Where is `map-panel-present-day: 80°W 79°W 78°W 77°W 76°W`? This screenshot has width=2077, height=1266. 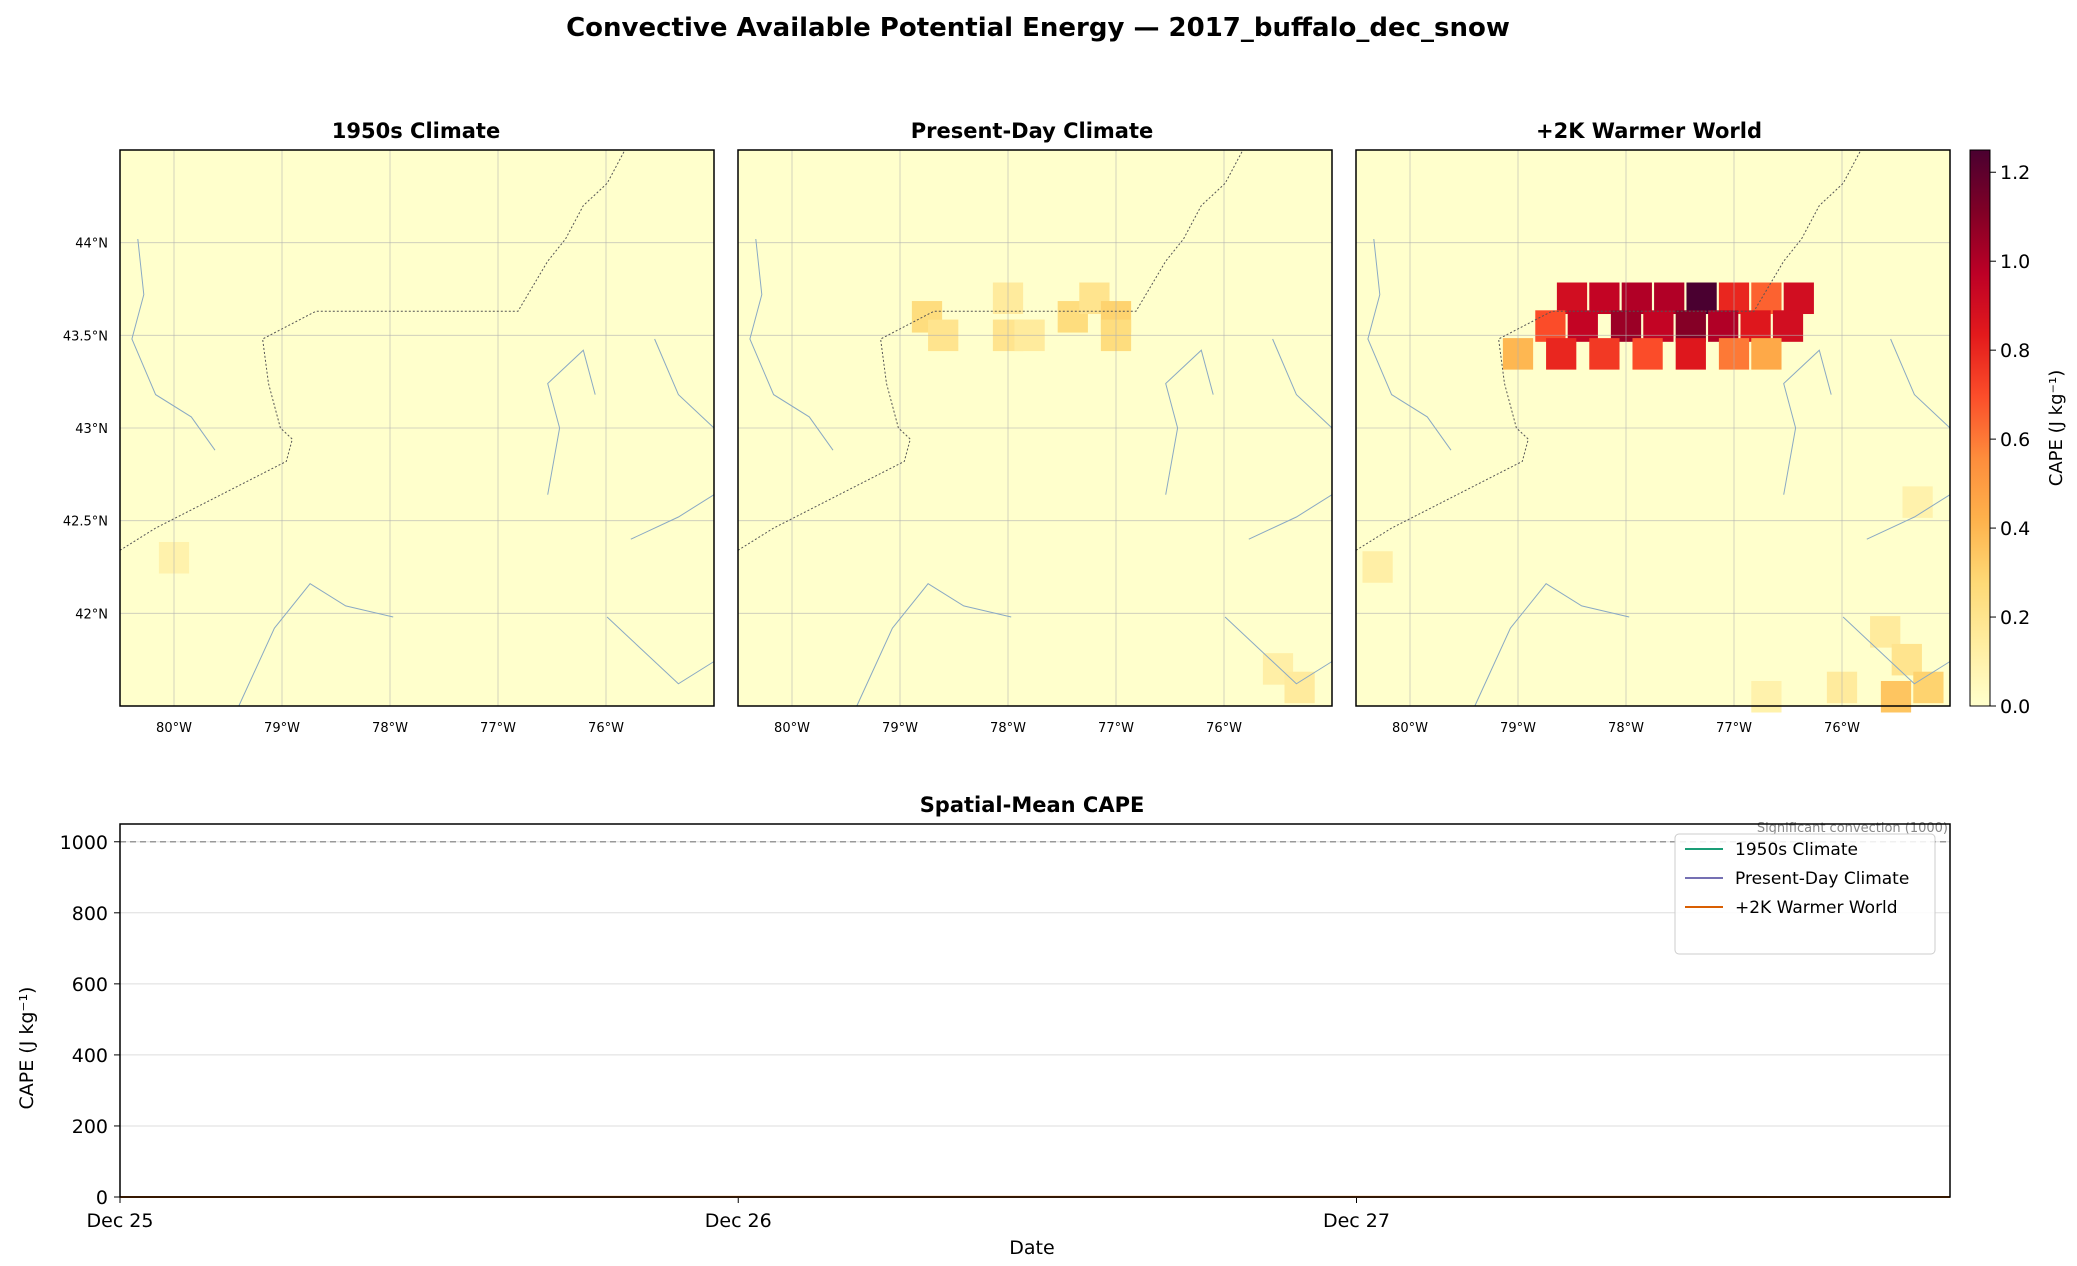 map-panel-present-day: 80°W 79°W 78°W 77°W 76°W is located at coordinates (1035, 442).